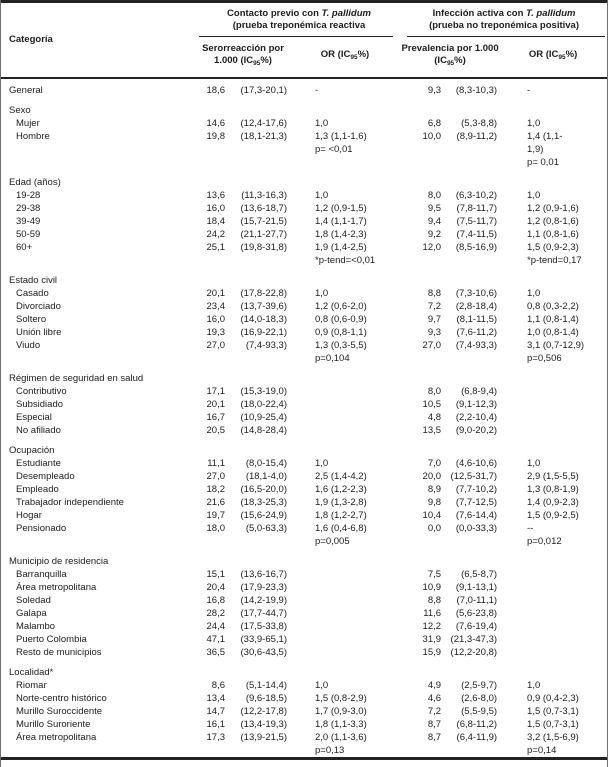  I want to click on prevalence-value-cell: 7,0, so click(434, 463).